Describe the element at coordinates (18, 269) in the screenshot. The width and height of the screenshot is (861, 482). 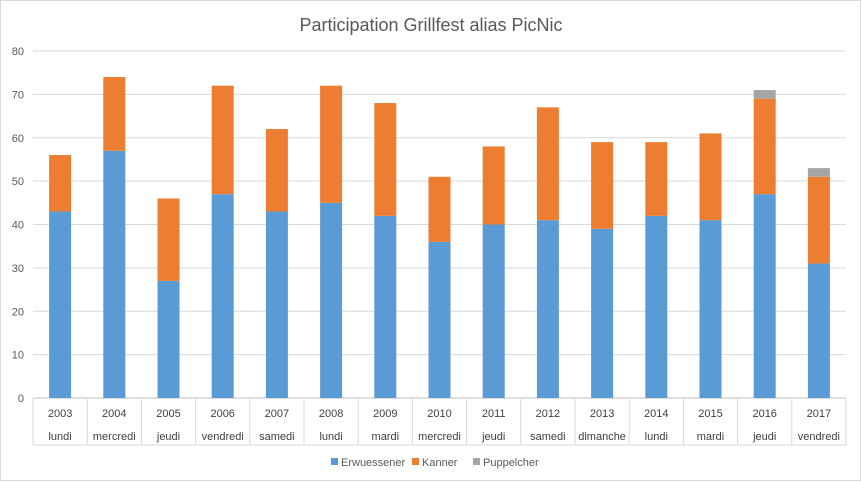
I see `y-tick-label: 30` at that location.